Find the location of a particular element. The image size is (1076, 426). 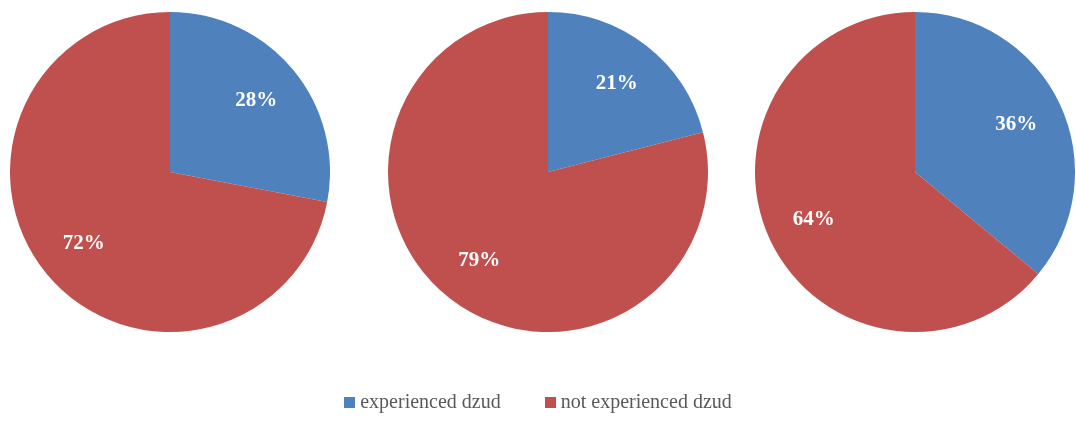

data-label: 72% is located at coordinates (83, 241).